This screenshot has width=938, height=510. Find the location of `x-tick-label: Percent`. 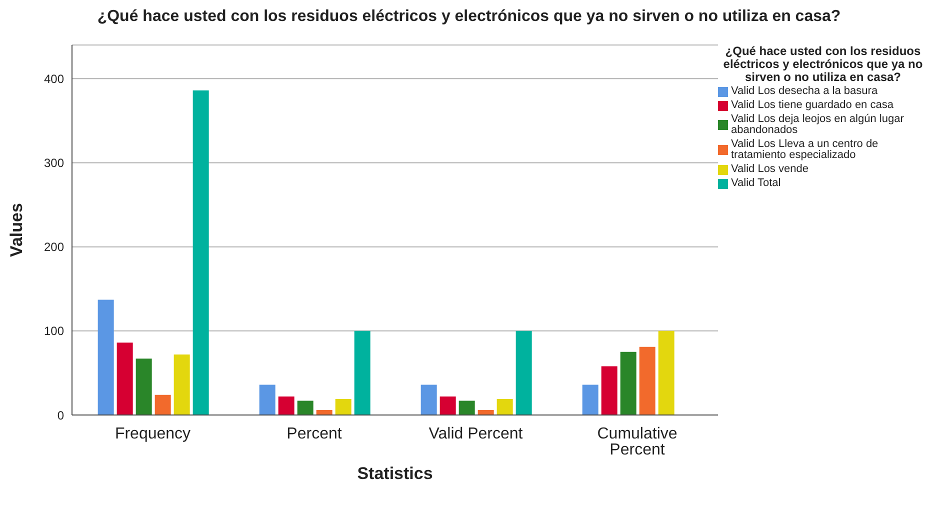

x-tick-label: Percent is located at coordinates (314, 433).